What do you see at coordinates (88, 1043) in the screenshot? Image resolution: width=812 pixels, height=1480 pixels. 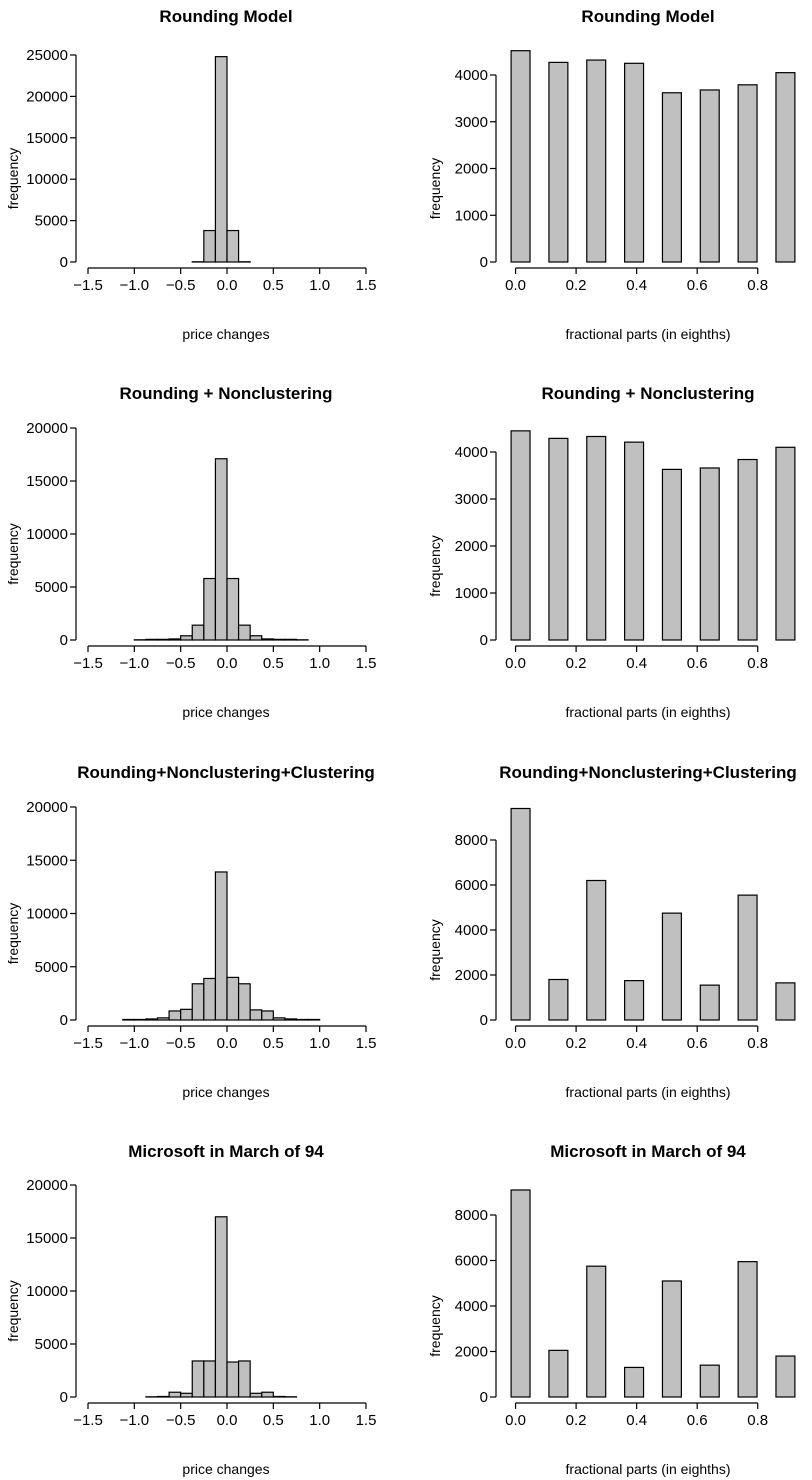 I see `x-tick-label: −1.5` at bounding box center [88, 1043].